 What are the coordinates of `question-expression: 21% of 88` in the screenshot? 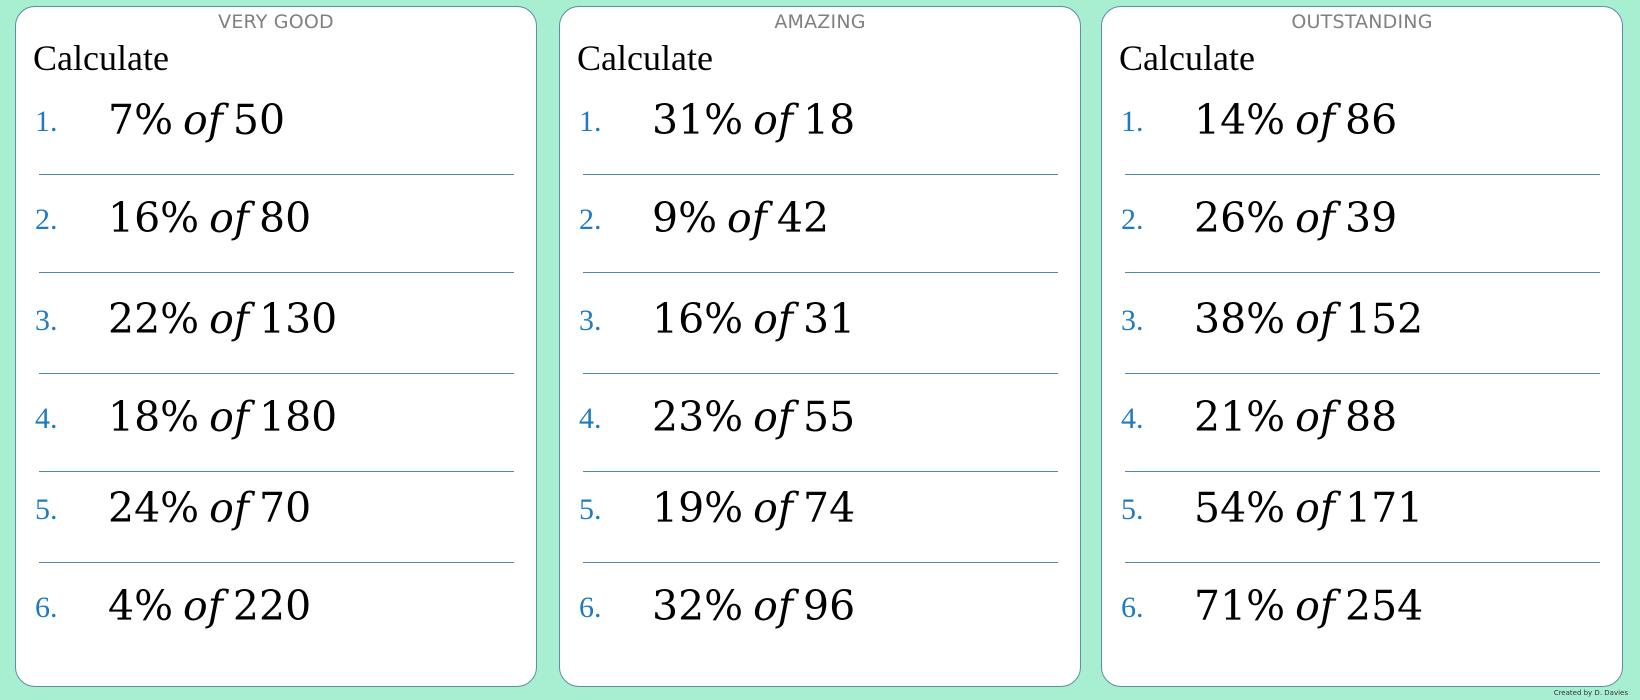 It's located at (1295, 417).